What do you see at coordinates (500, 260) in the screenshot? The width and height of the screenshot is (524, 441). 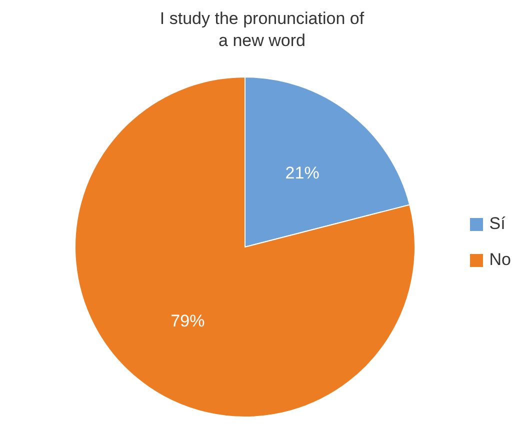 I see `legend-label: No` at bounding box center [500, 260].